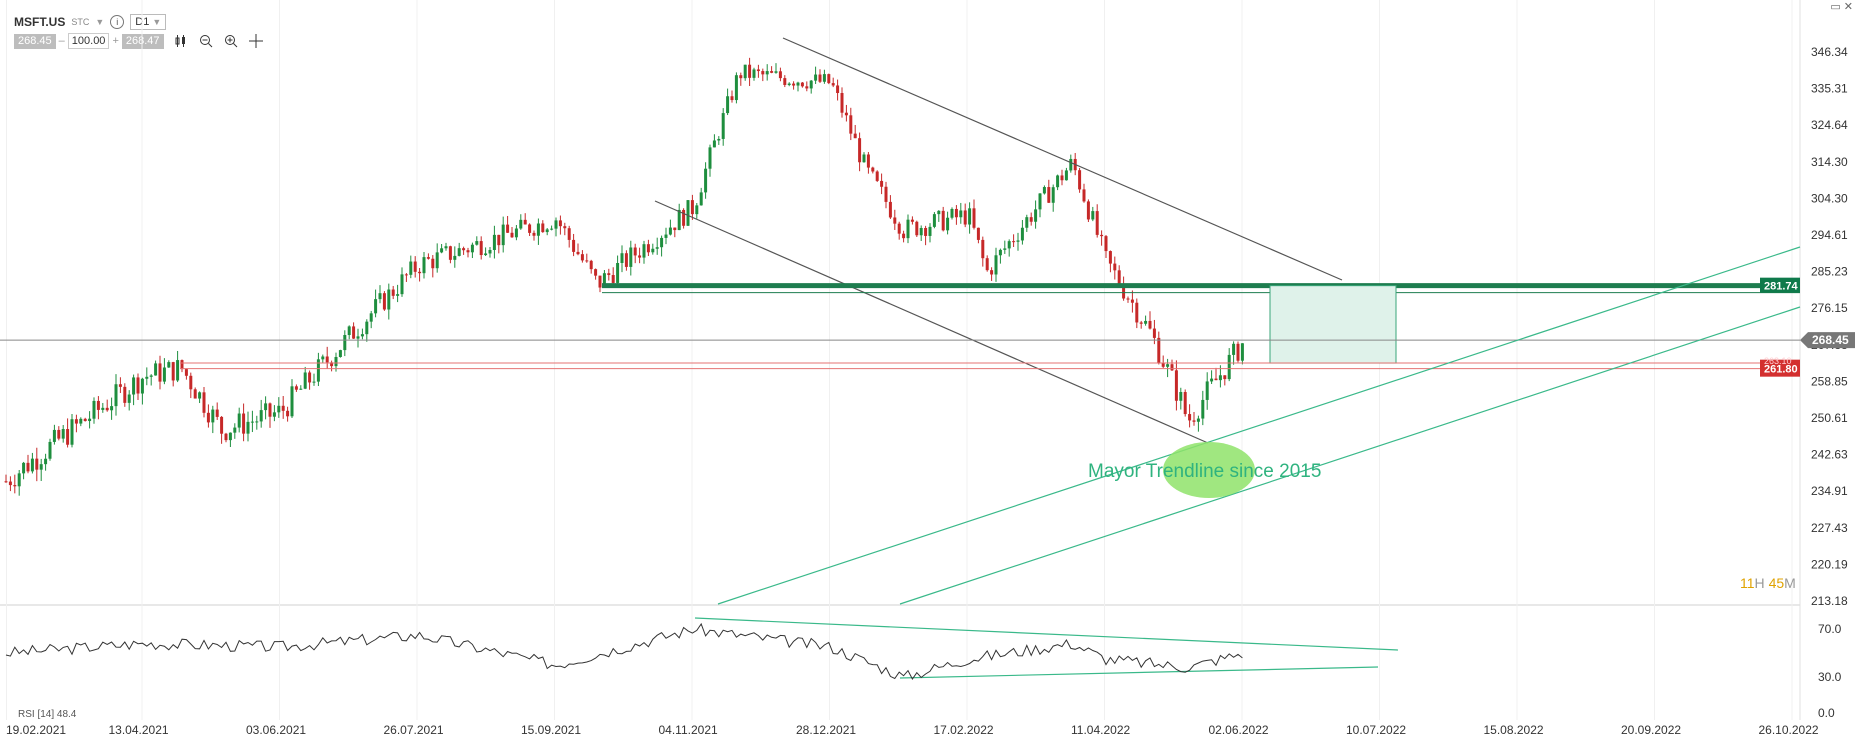 The image size is (1857, 746). What do you see at coordinates (88, 41) in the screenshot?
I see `volume-input: 100.00` at bounding box center [88, 41].